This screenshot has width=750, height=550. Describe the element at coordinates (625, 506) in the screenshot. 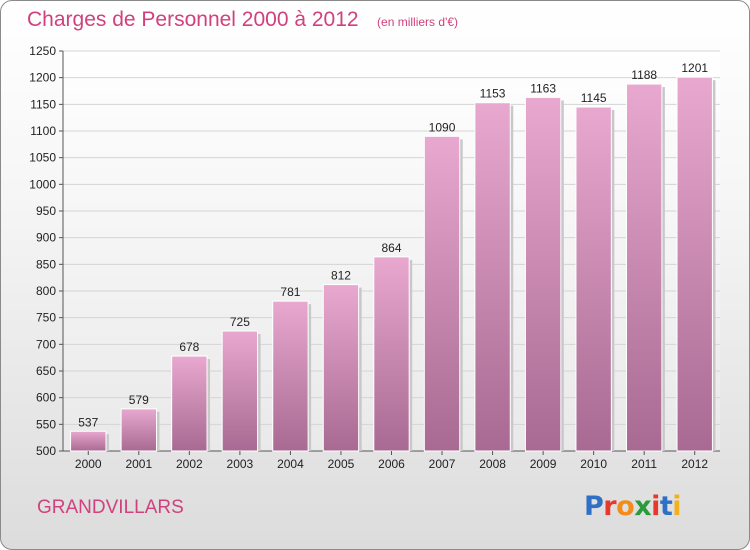

I see `logo-letter: o` at that location.